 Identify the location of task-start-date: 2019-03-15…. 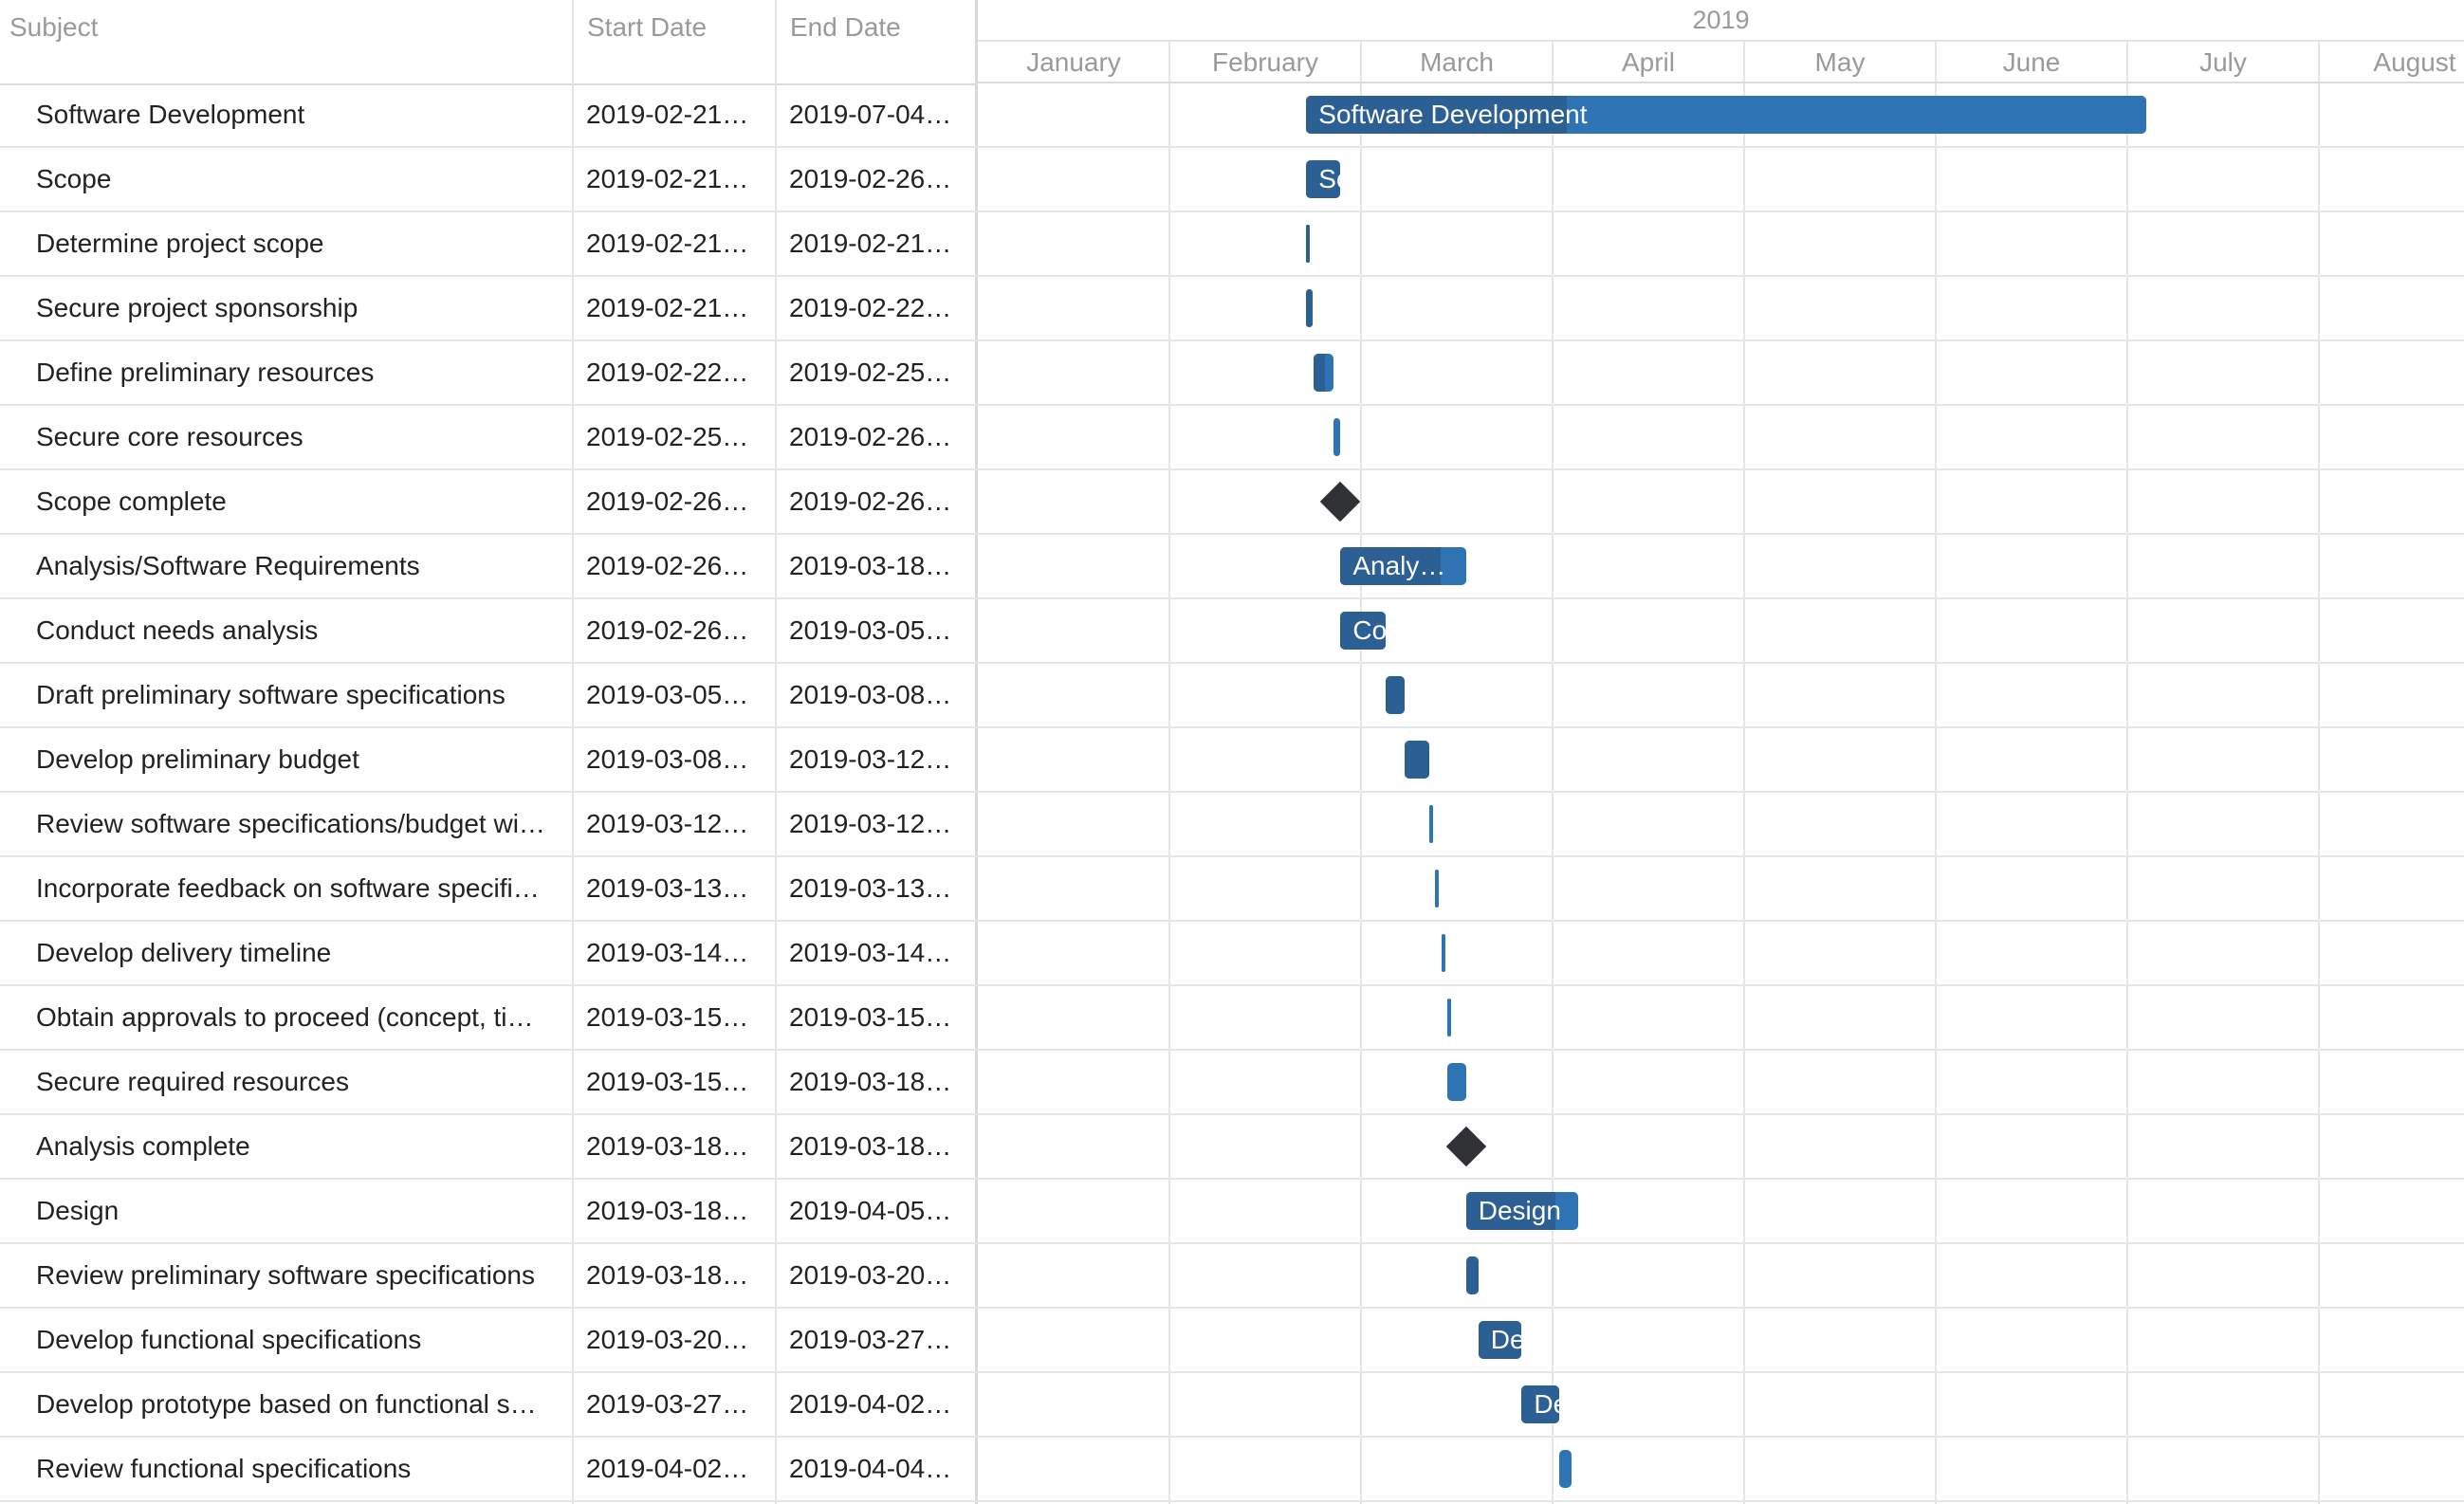
(667, 1081).